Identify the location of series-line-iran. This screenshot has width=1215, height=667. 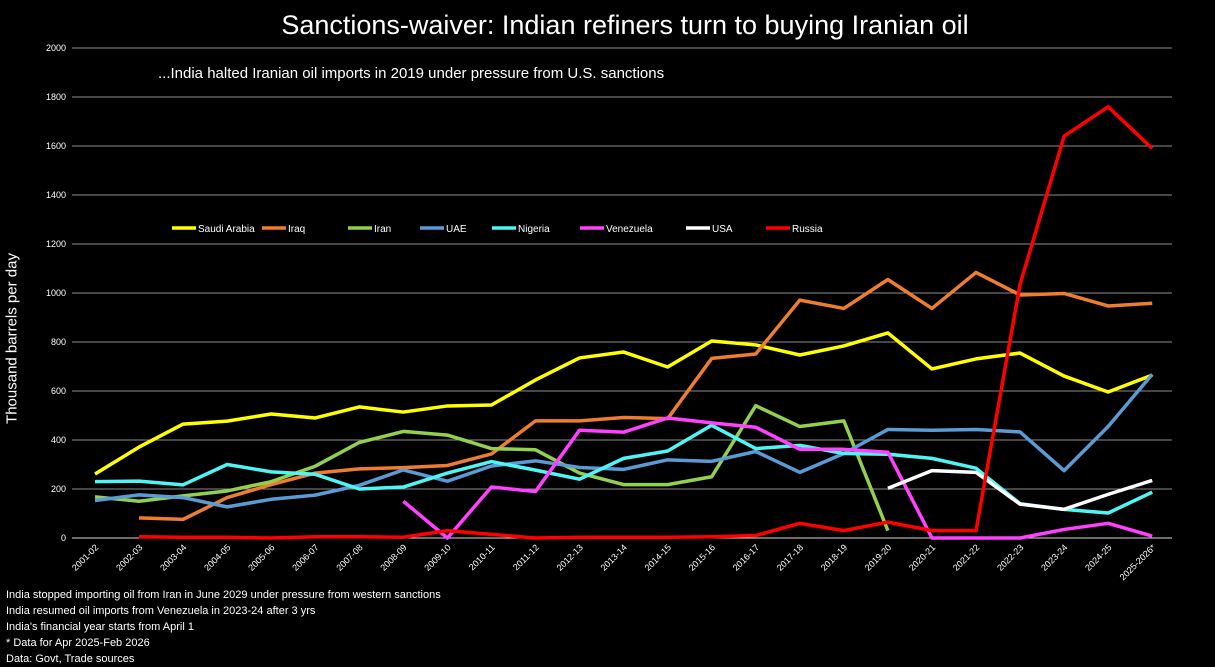
(491, 468).